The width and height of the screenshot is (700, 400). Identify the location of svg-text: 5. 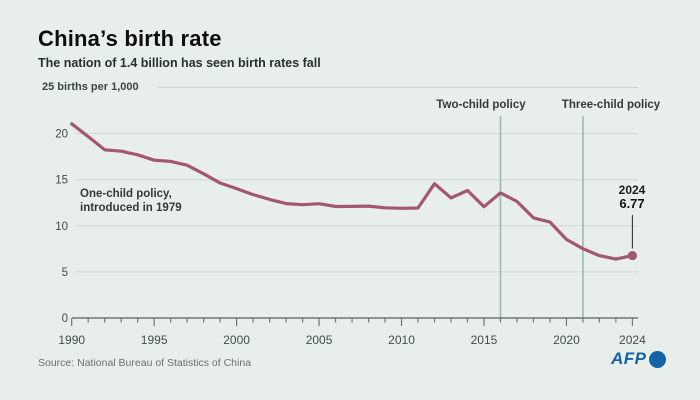
(65, 273).